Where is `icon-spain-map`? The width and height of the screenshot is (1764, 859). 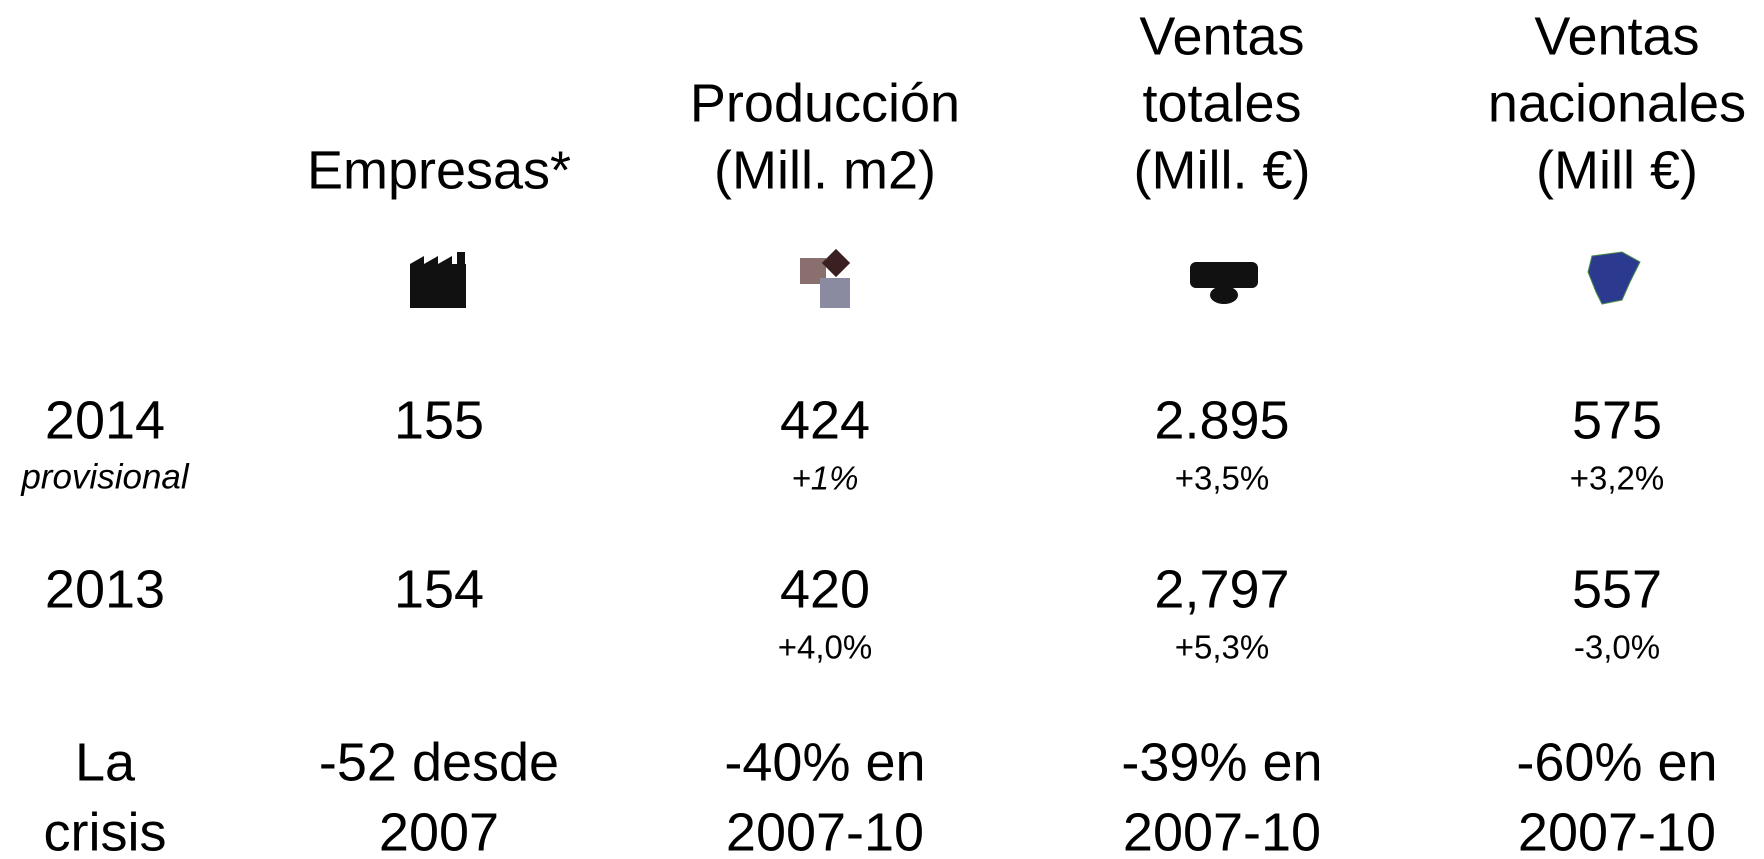 icon-spain-map is located at coordinates (1614, 278).